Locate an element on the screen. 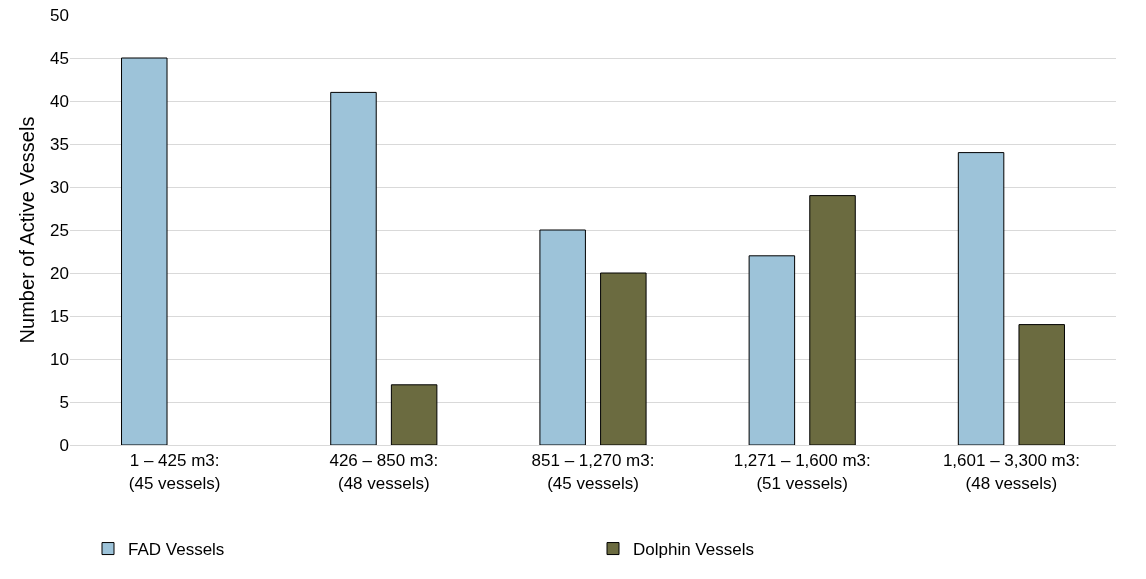  y-tick-label: 15 is located at coordinates (59, 316).